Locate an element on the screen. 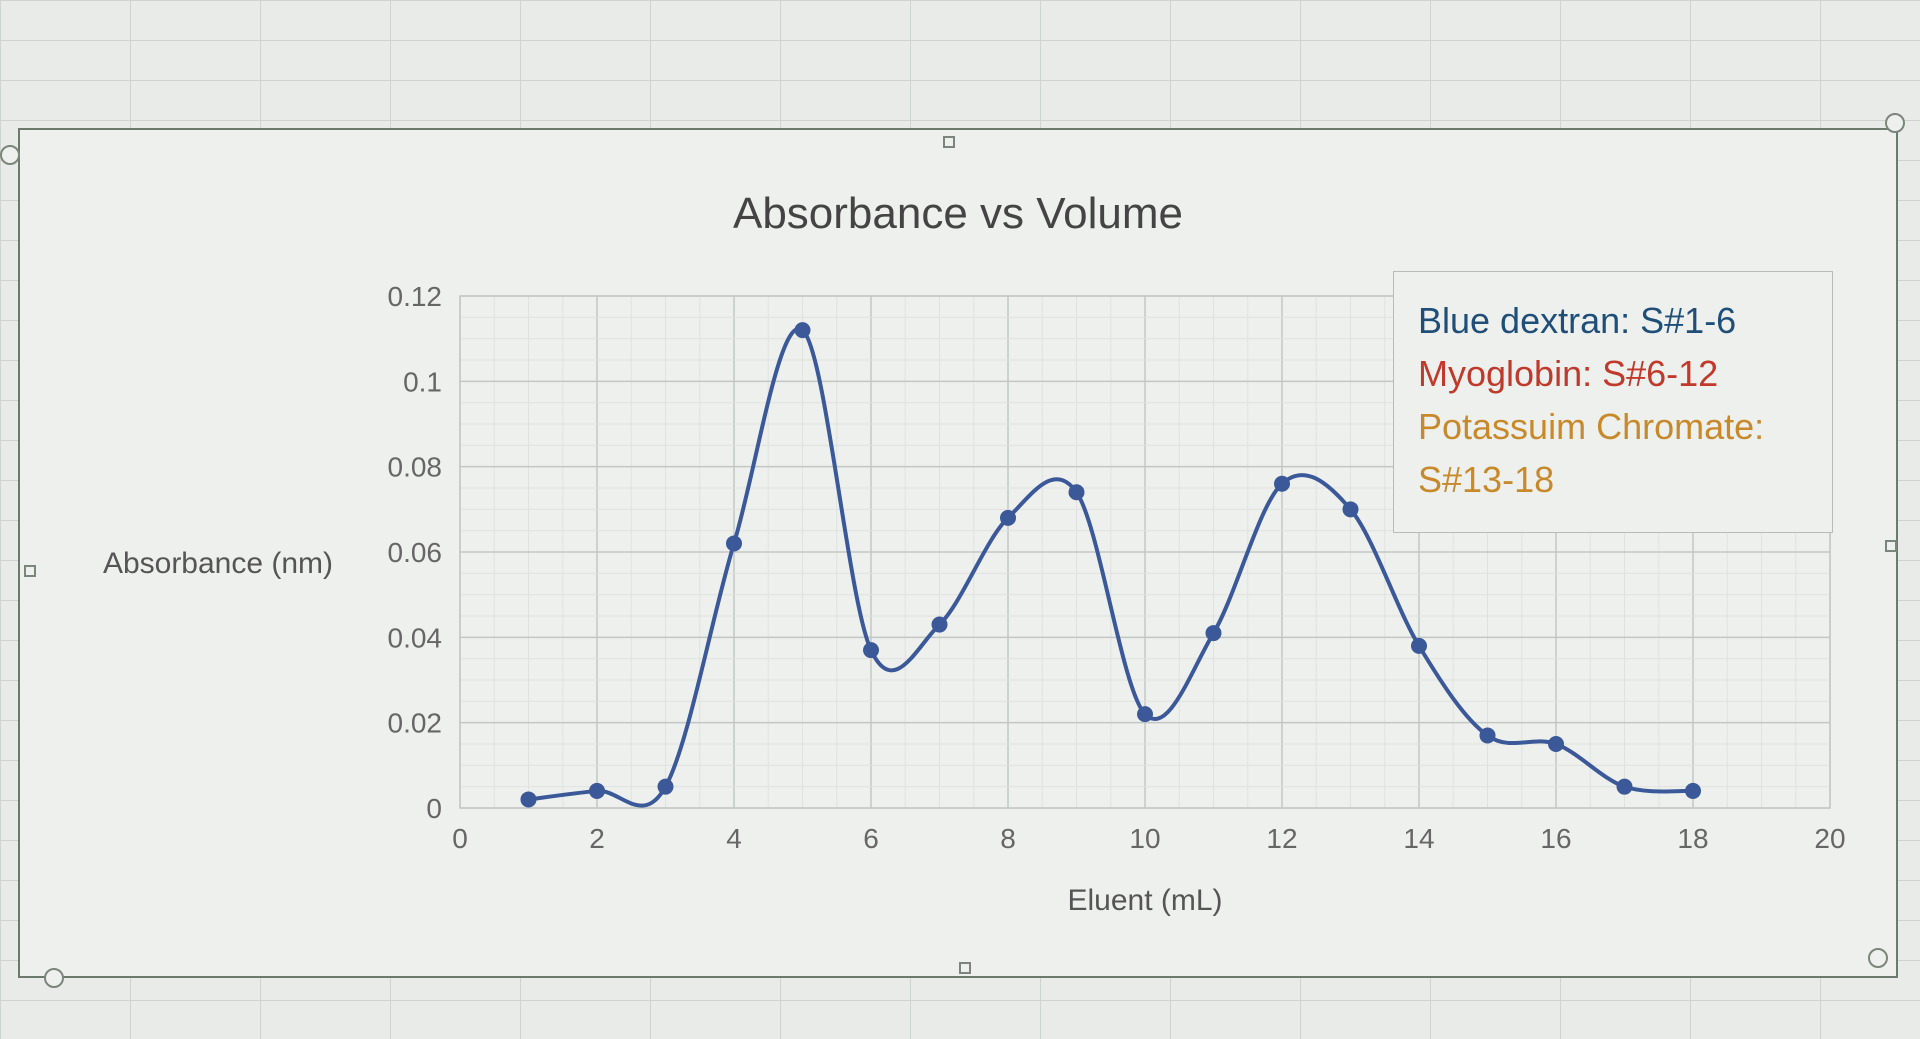 This screenshot has height=1039, width=1920. resize-handle-top-right is located at coordinates (1895, 123).